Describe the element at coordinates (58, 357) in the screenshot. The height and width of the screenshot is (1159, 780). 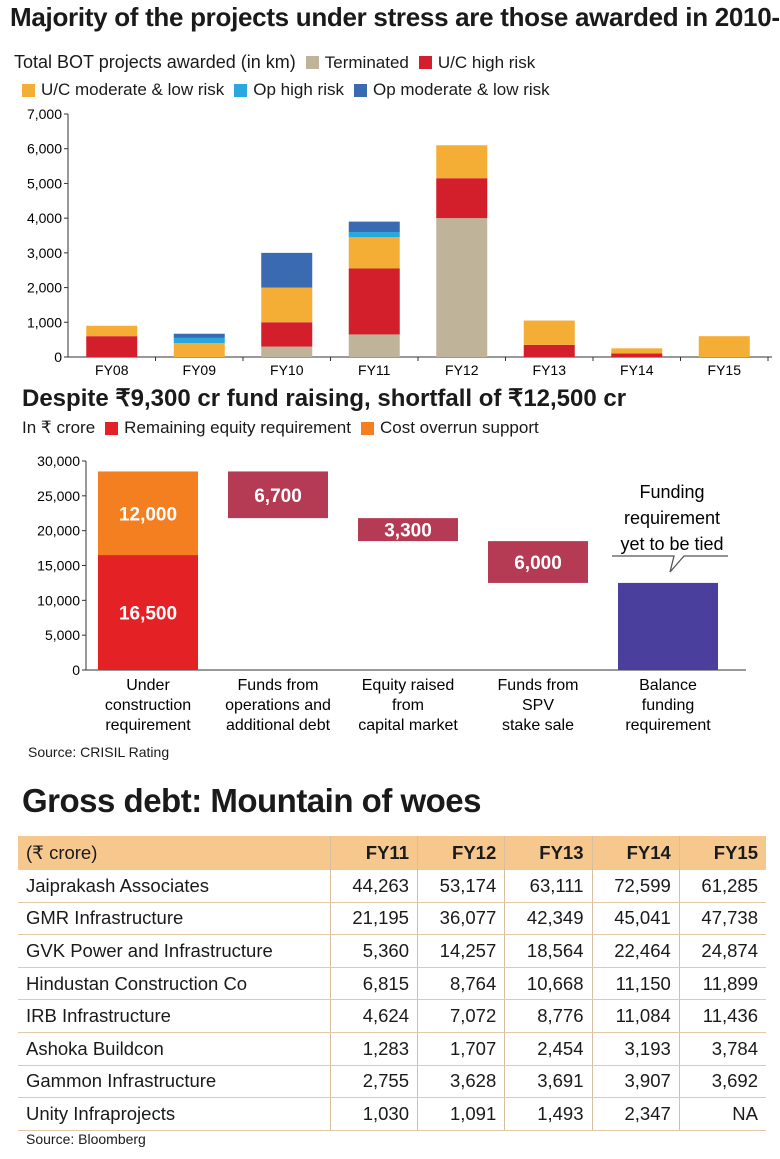
I see `chart1-y-tick-label: 0` at that location.